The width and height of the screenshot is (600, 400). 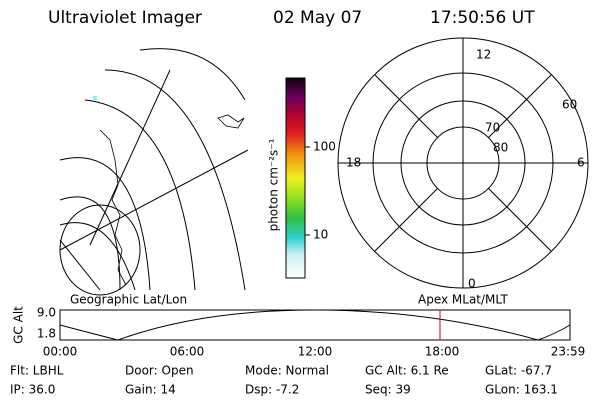 I want to click on y-axis-label: GC Alt, so click(x=19, y=325).